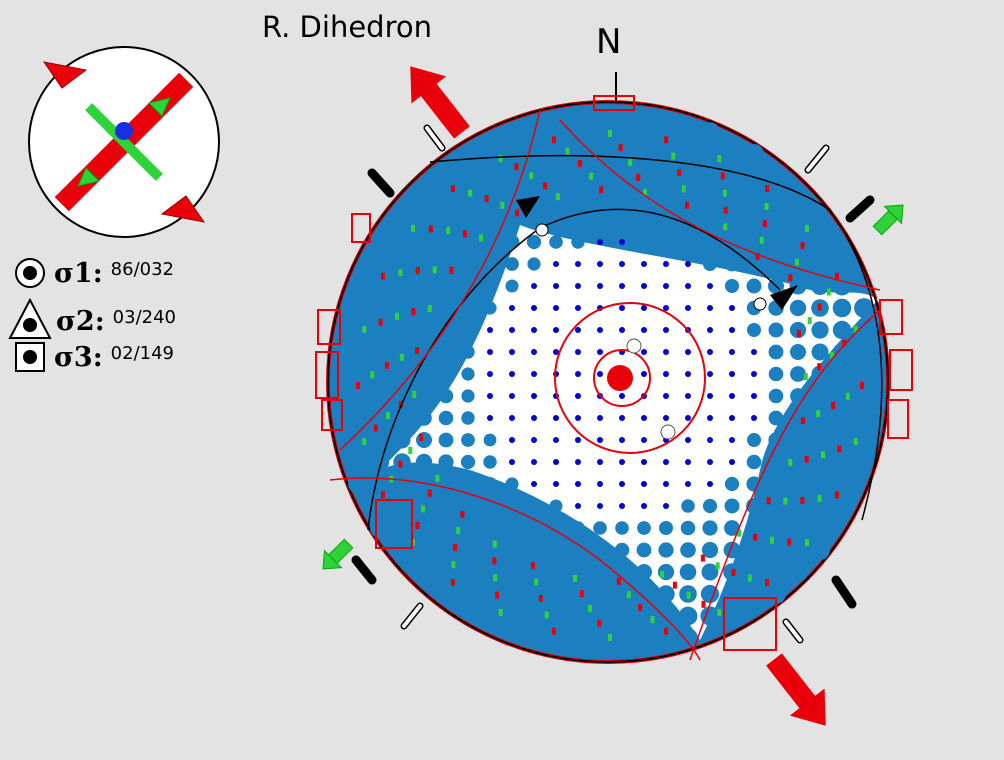 The image size is (1004, 760). Describe the element at coordinates (80, 321) in the screenshot. I see `sigma2-label: σ2:` at that location.